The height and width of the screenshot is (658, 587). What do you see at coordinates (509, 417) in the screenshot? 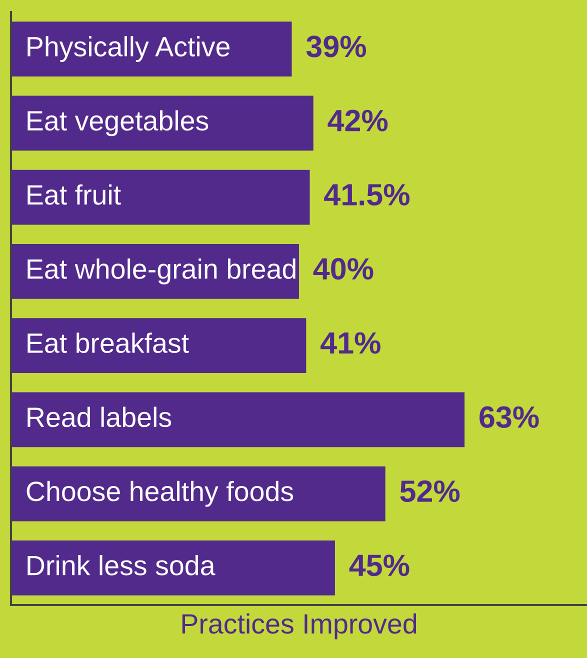
I see `data-label: 63%` at bounding box center [509, 417].